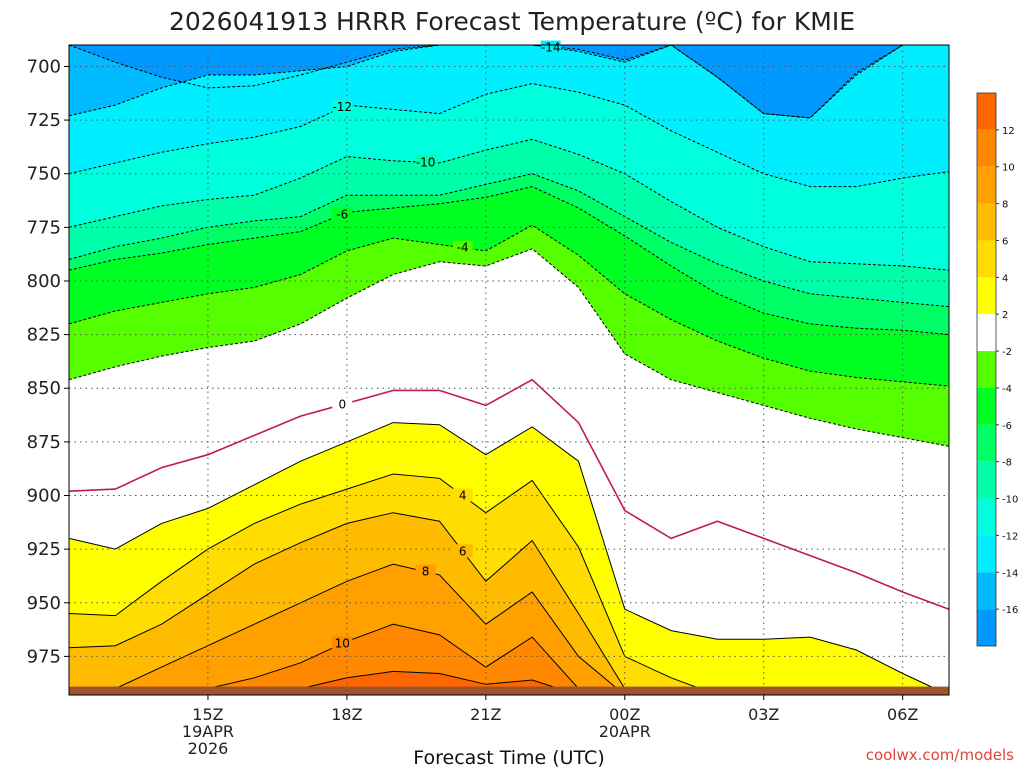 This screenshot has height=768, width=1024. I want to click on y-tick-label-875: 875, so click(44, 442).